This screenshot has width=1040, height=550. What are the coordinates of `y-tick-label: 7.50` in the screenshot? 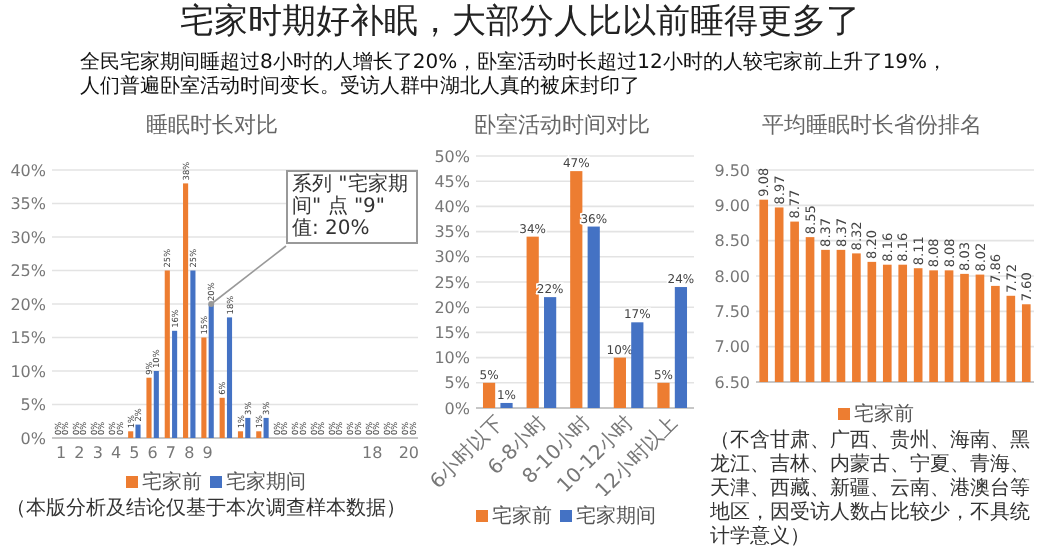 It's located at (732, 311).